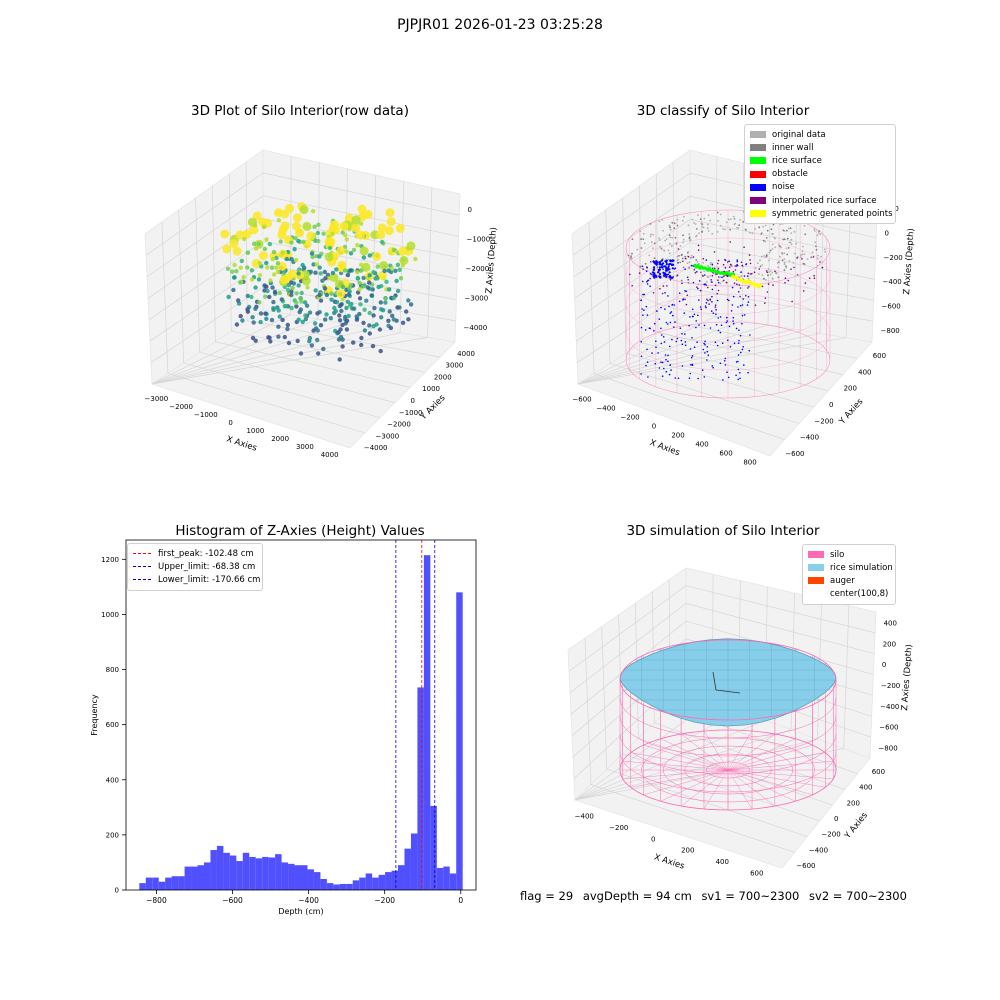 The height and width of the screenshot is (1000, 1000). I want to click on legend-entry: rice simulation, so click(850, 567).